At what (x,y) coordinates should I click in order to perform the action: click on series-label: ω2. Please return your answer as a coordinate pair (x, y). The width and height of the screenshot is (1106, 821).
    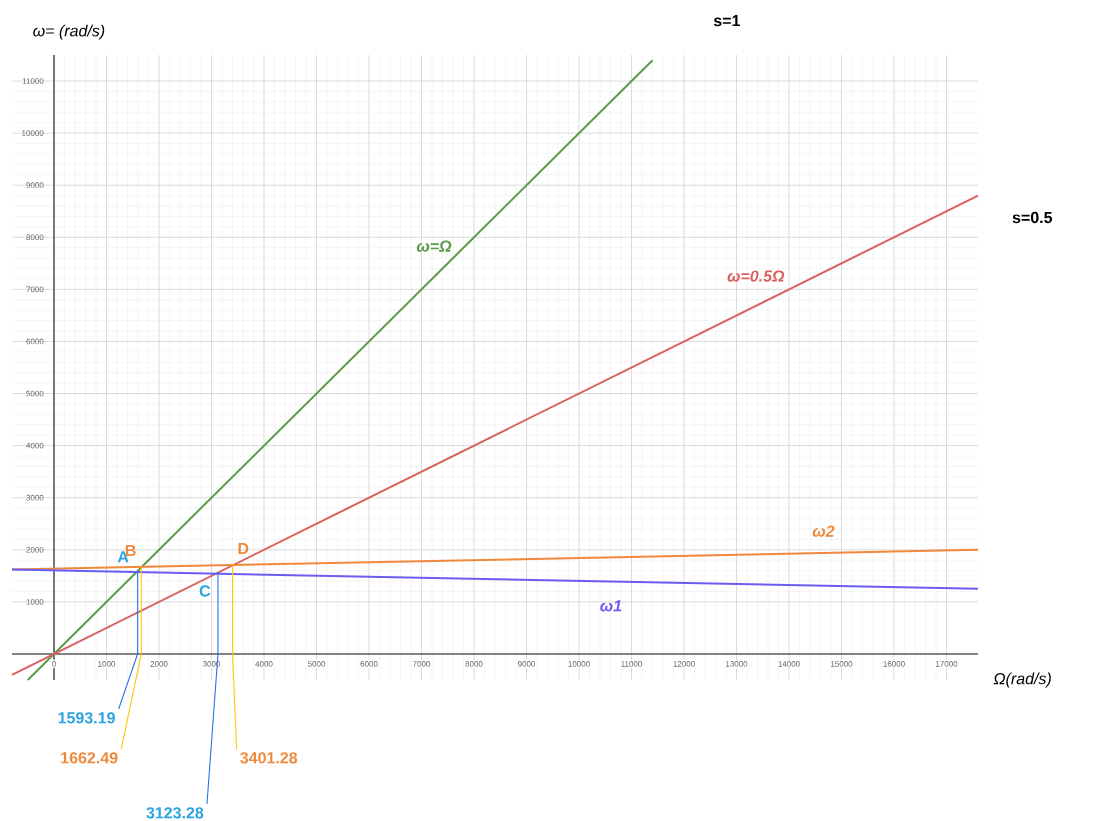
    Looking at the image, I should click on (823, 531).